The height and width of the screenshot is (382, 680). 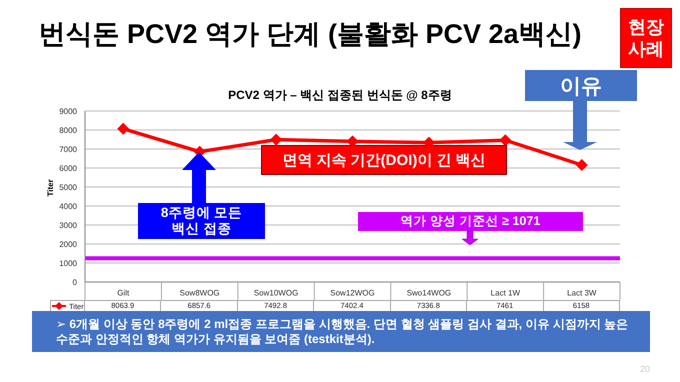 I want to click on x-tick-label: Swo14WOG, so click(x=429, y=293).